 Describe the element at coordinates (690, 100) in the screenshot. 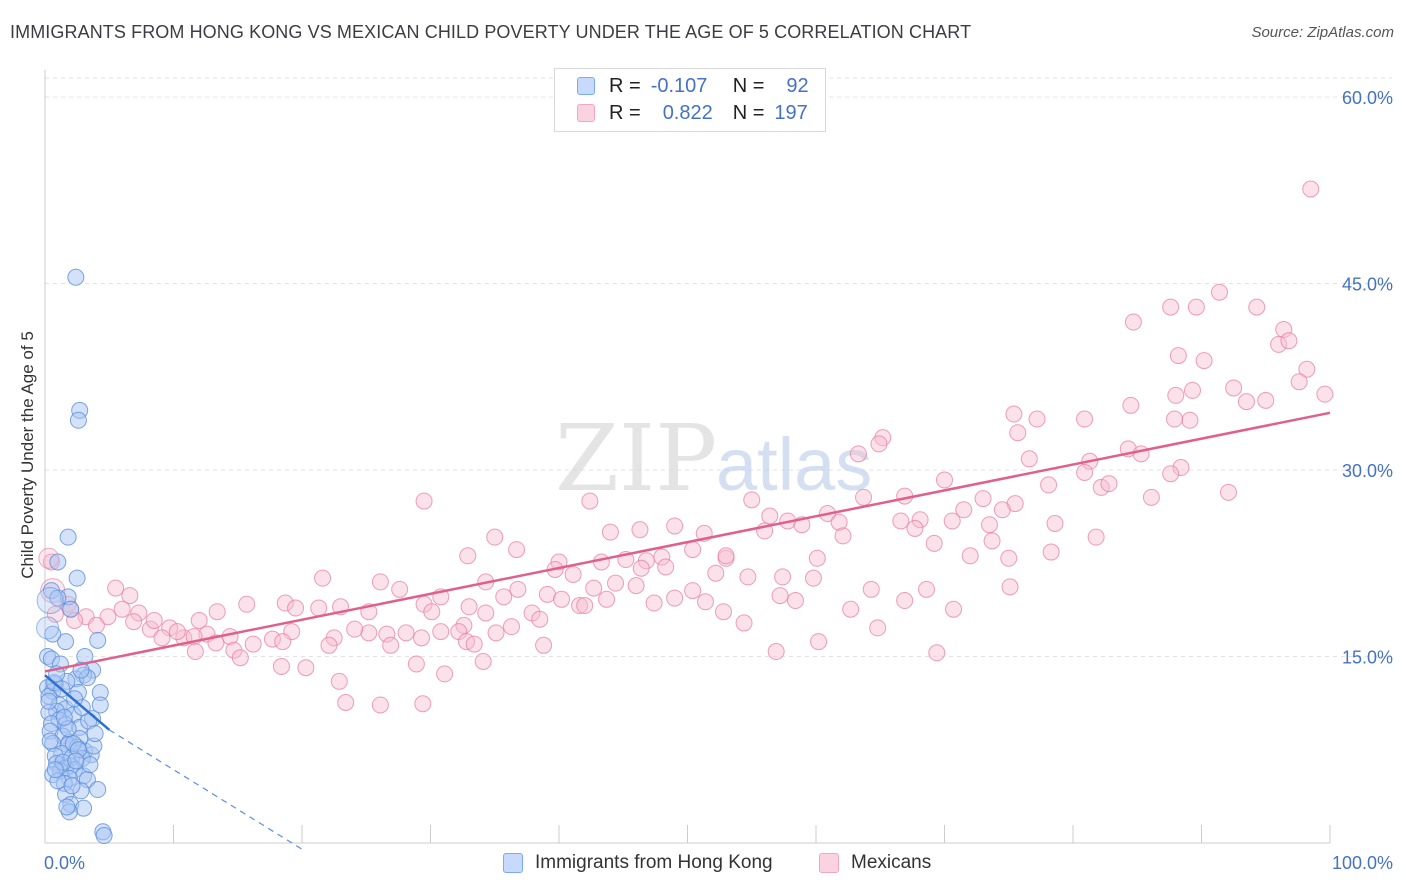

I see `stats-legend: R = -0.107 N = 92 R = 0.822 N = 197` at that location.